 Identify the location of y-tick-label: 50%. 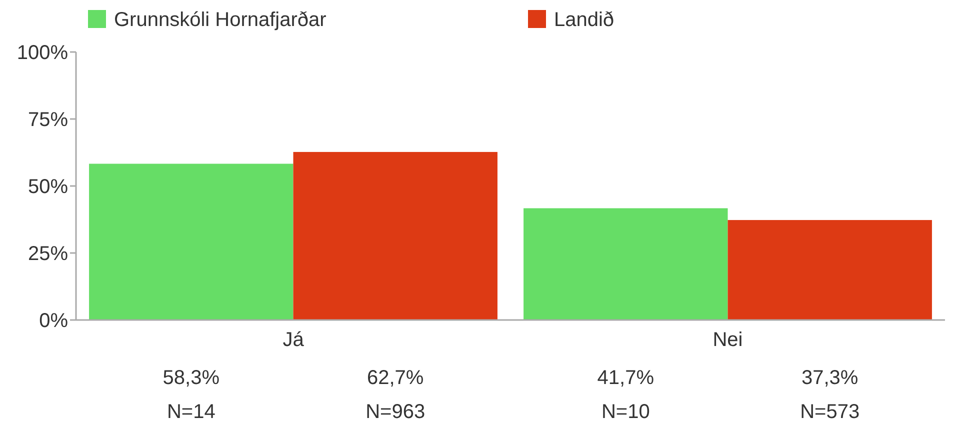
(48, 187).